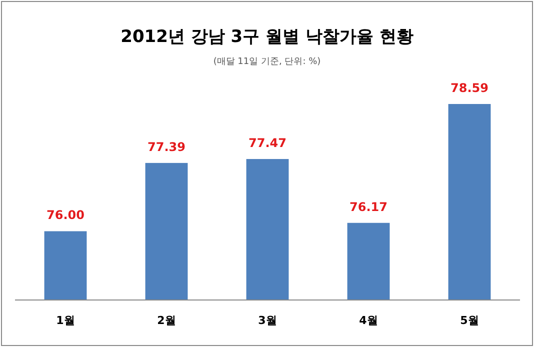  Describe the element at coordinates (65, 215) in the screenshot. I see `data-label: 76.00` at that location.